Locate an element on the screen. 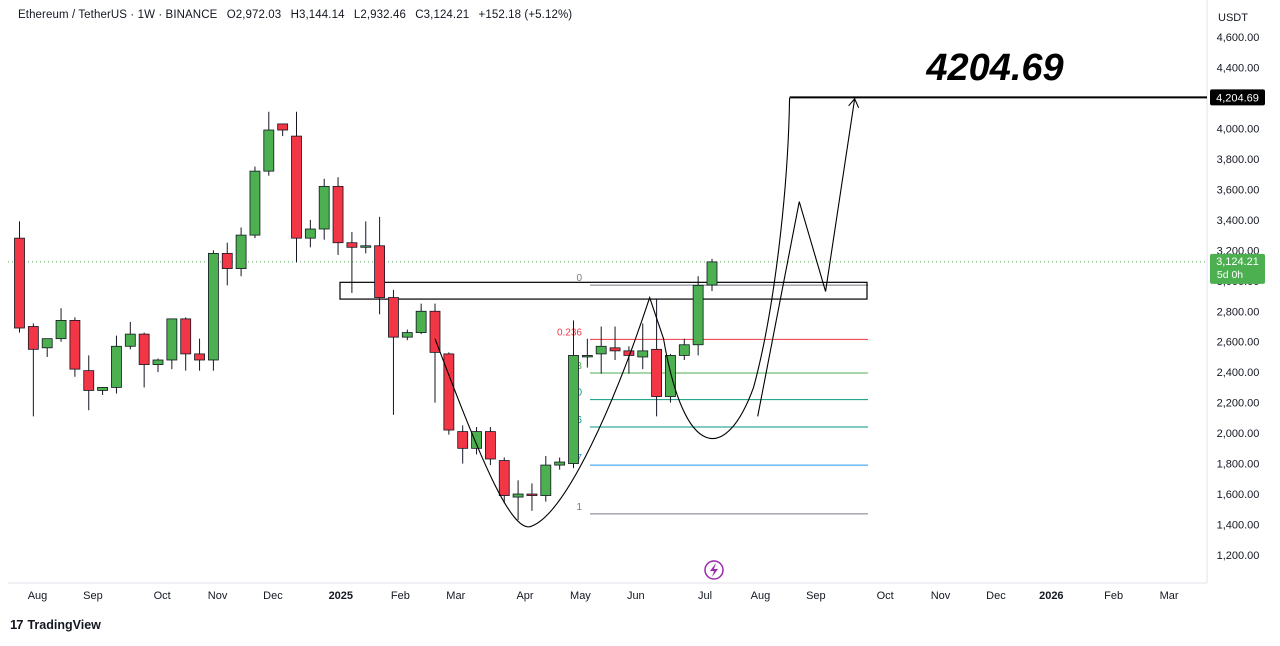 Image resolution: width=1280 pixels, height=646 pixels. high-value: H3,144.14 is located at coordinates (317, 15).